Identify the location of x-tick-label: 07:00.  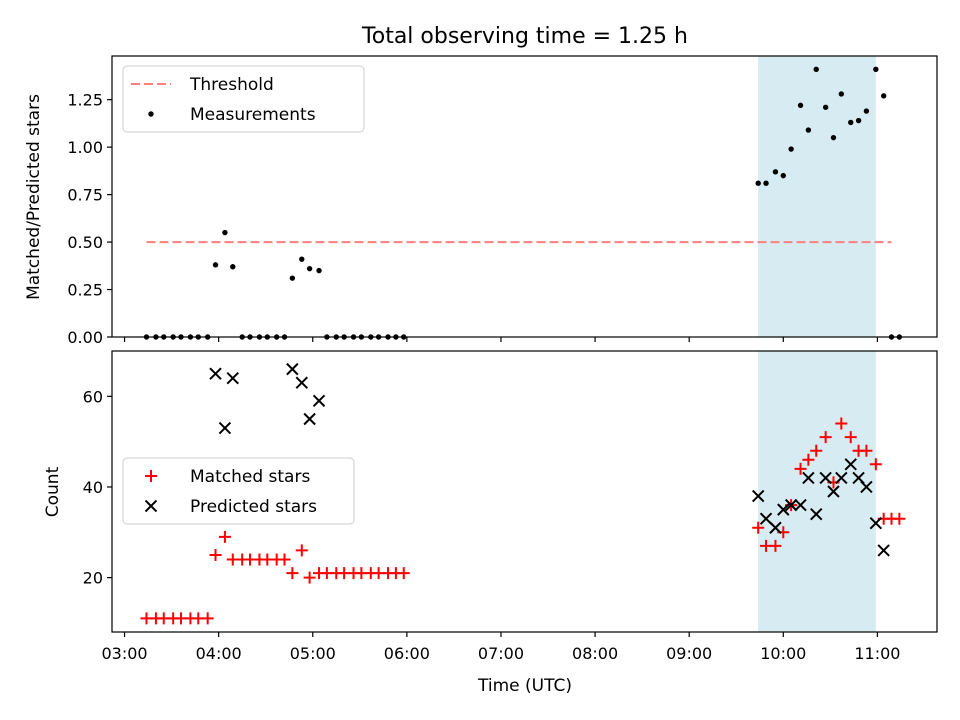
(501, 653).